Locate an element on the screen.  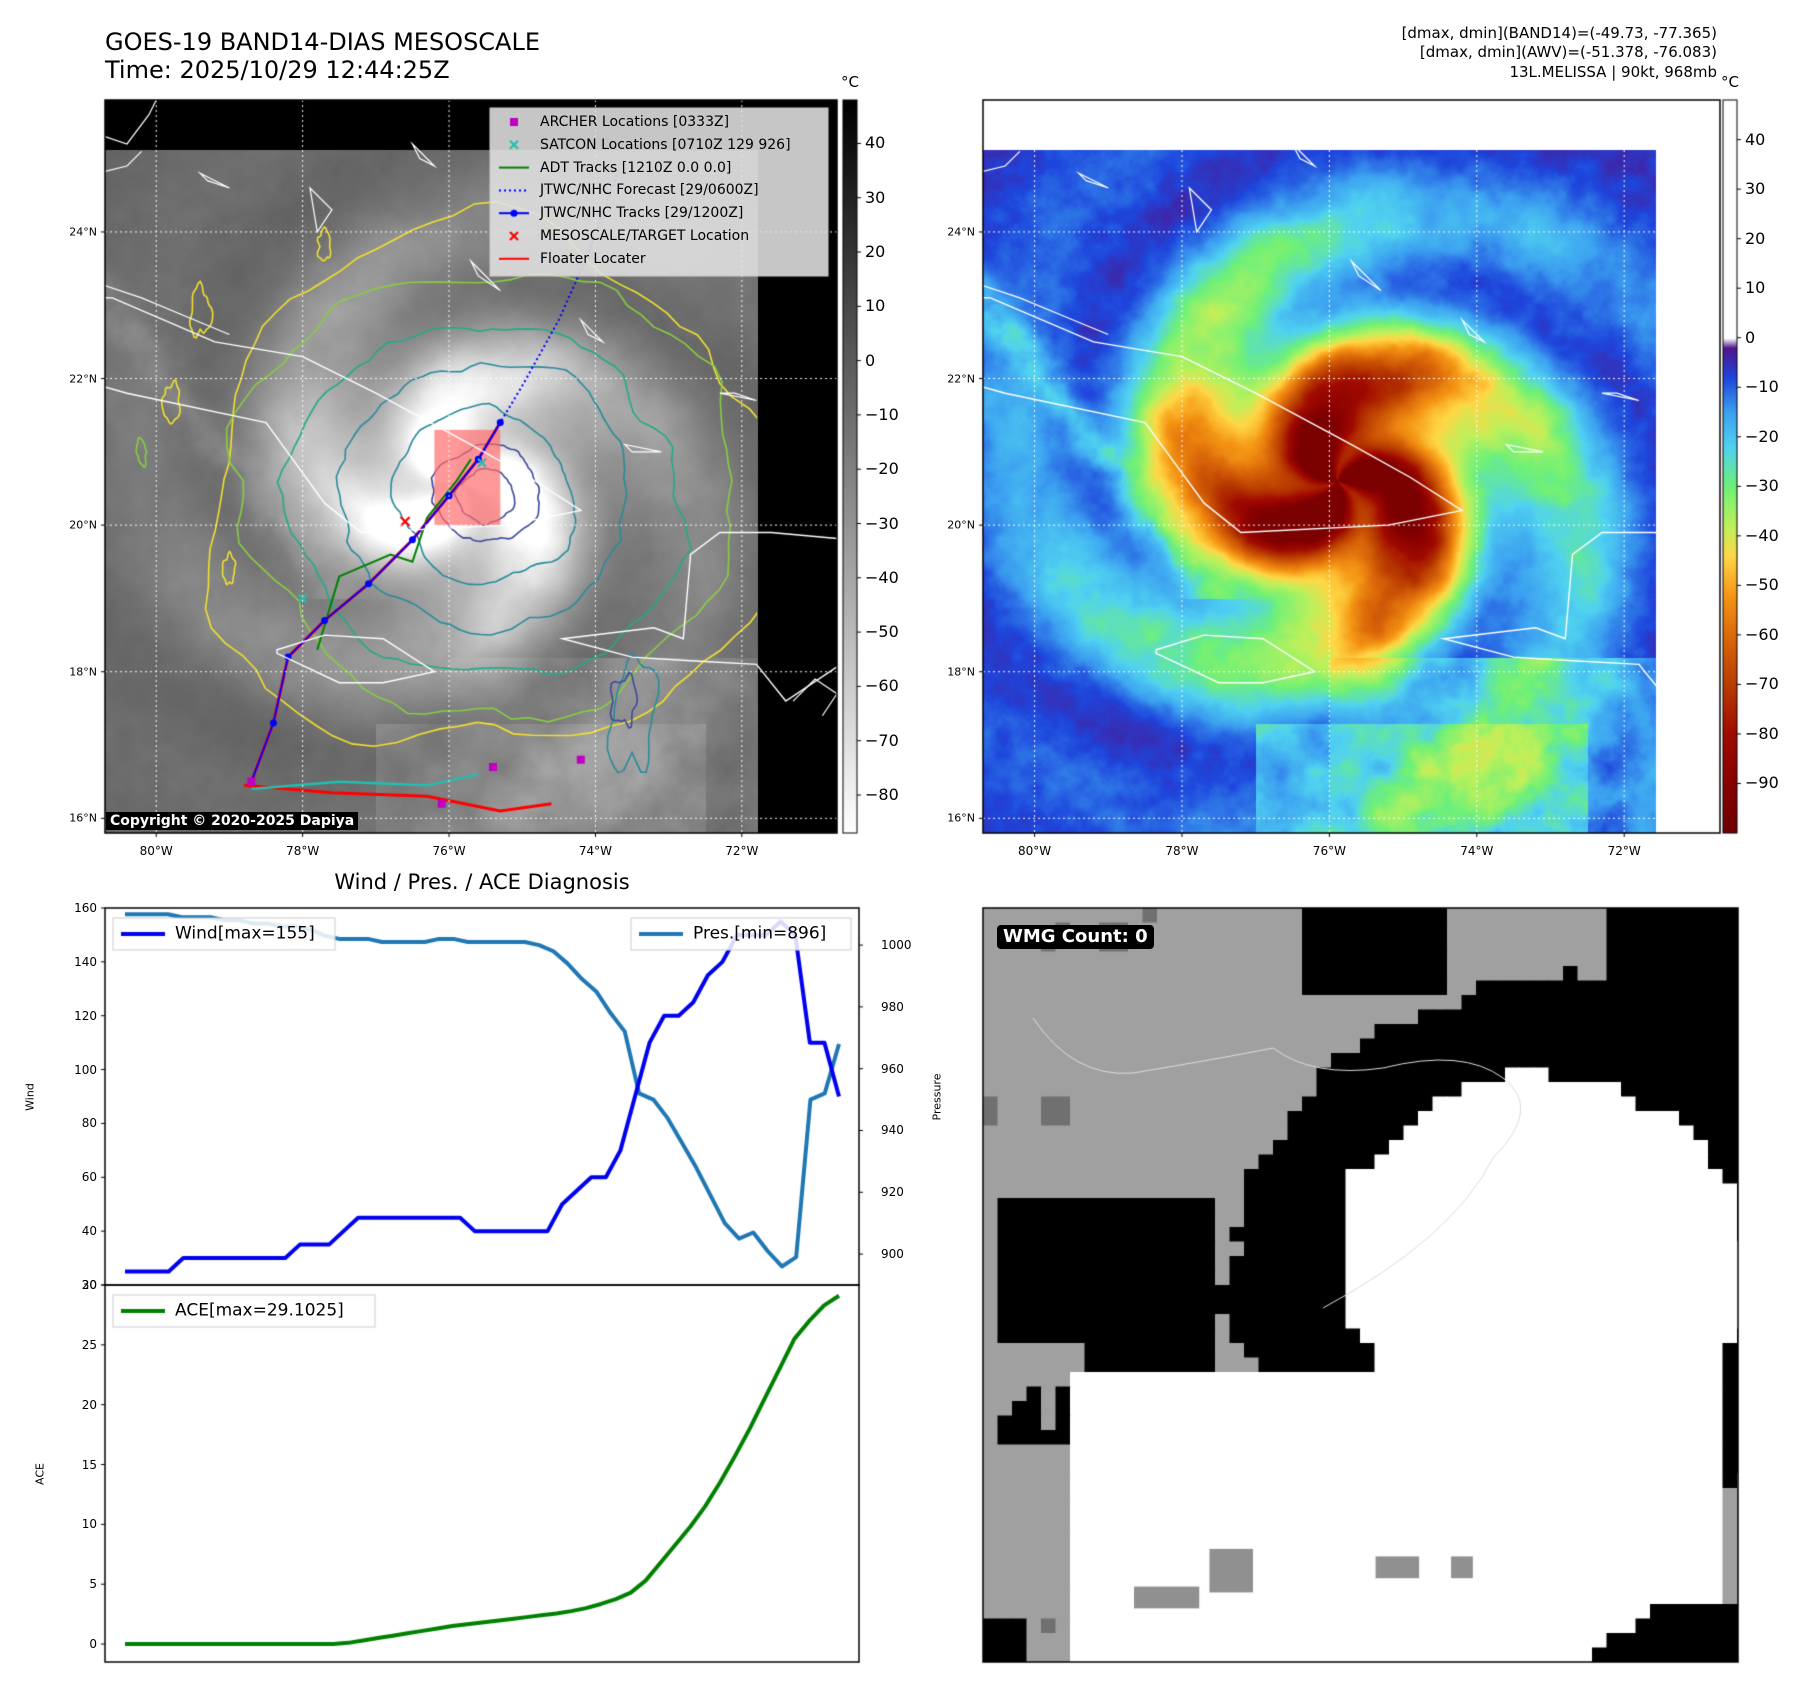
legend-entry: Floater Locater is located at coordinates (593, 258).